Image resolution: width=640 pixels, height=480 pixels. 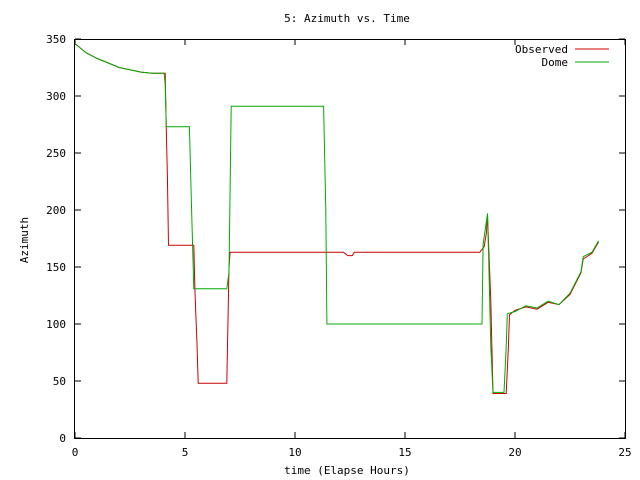 What do you see at coordinates (347, 18) in the screenshot?
I see `chart-title: 5: Azimuth vs. Time` at bounding box center [347, 18].